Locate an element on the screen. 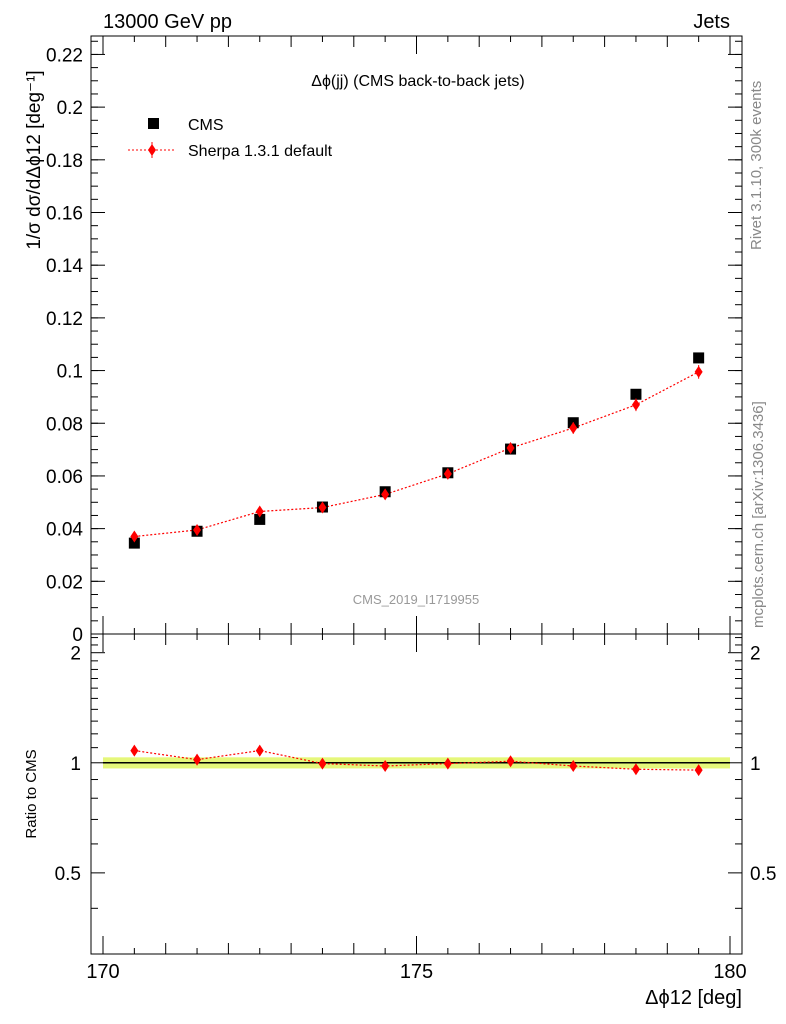 Image resolution: width=786 pixels, height=1024 pixels. main-y-tick-label: 0.22 is located at coordinates (64, 55).